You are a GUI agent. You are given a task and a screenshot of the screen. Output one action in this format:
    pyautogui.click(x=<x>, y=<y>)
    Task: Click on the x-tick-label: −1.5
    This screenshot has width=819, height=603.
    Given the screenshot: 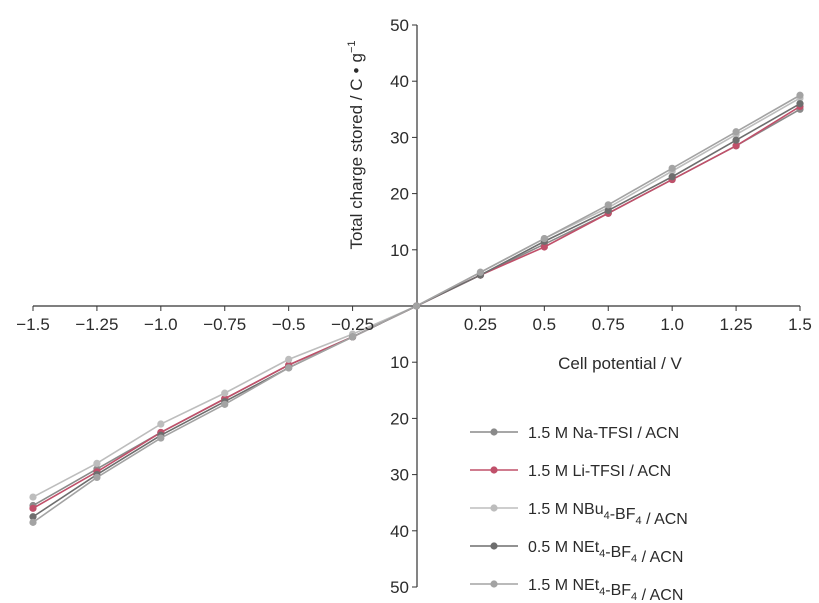 What is the action you would take?
    pyautogui.click(x=33, y=324)
    